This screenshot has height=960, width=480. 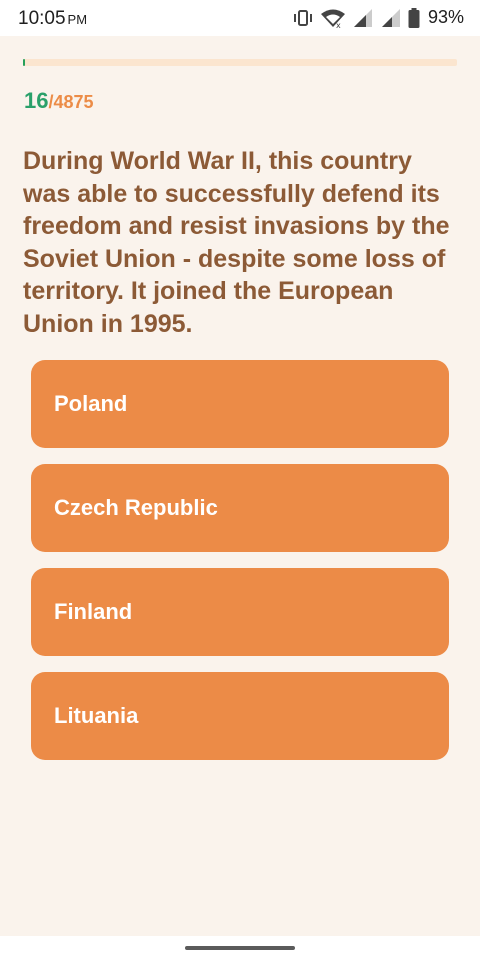 I want to click on progress-bar, so click(x=240, y=62).